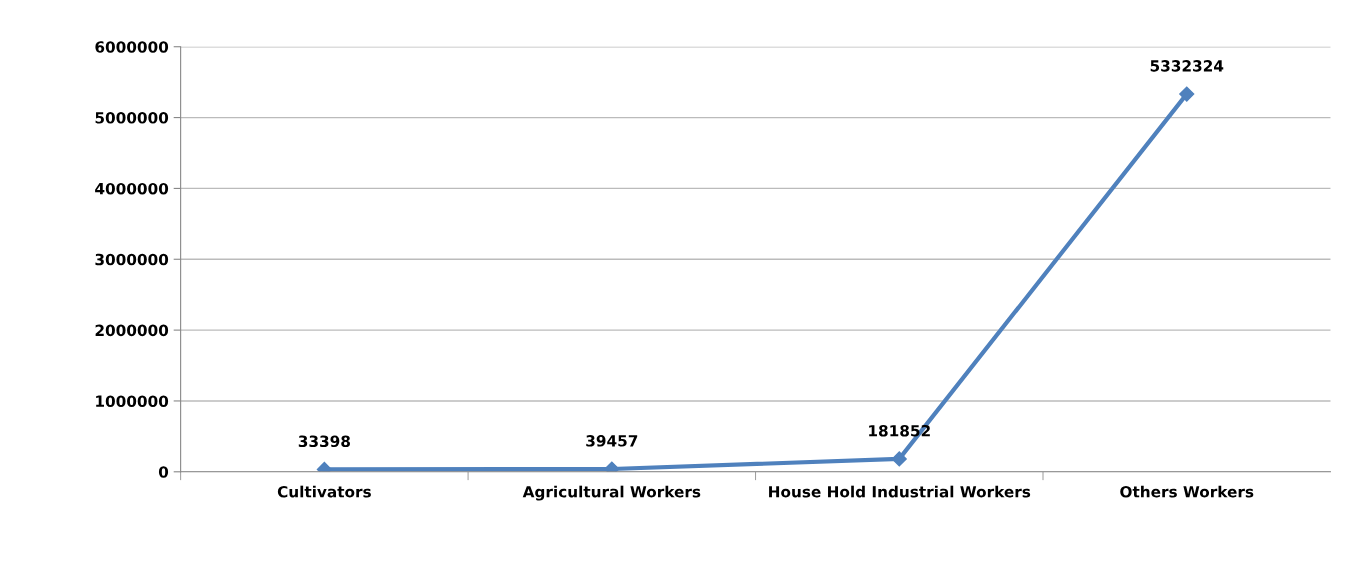 The image size is (1348, 563). What do you see at coordinates (1187, 66) in the screenshot?
I see `data-label: 5332324` at bounding box center [1187, 66].